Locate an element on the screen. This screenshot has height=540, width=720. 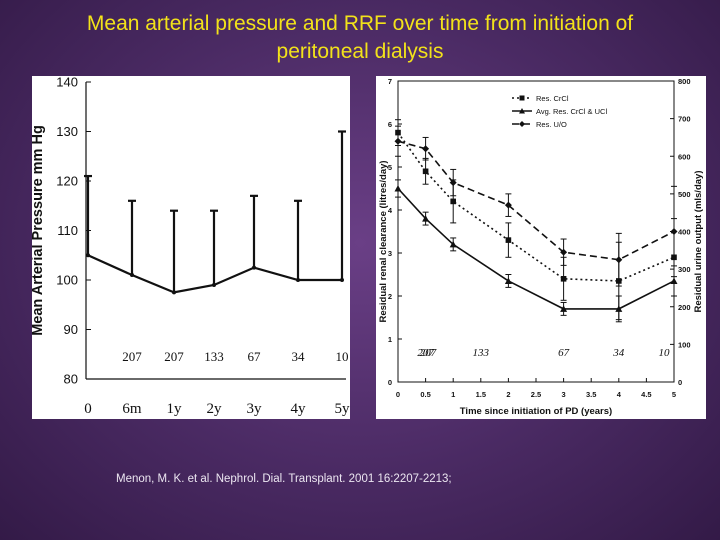
x-tick-label: 2y is located at coordinates (215, 409).